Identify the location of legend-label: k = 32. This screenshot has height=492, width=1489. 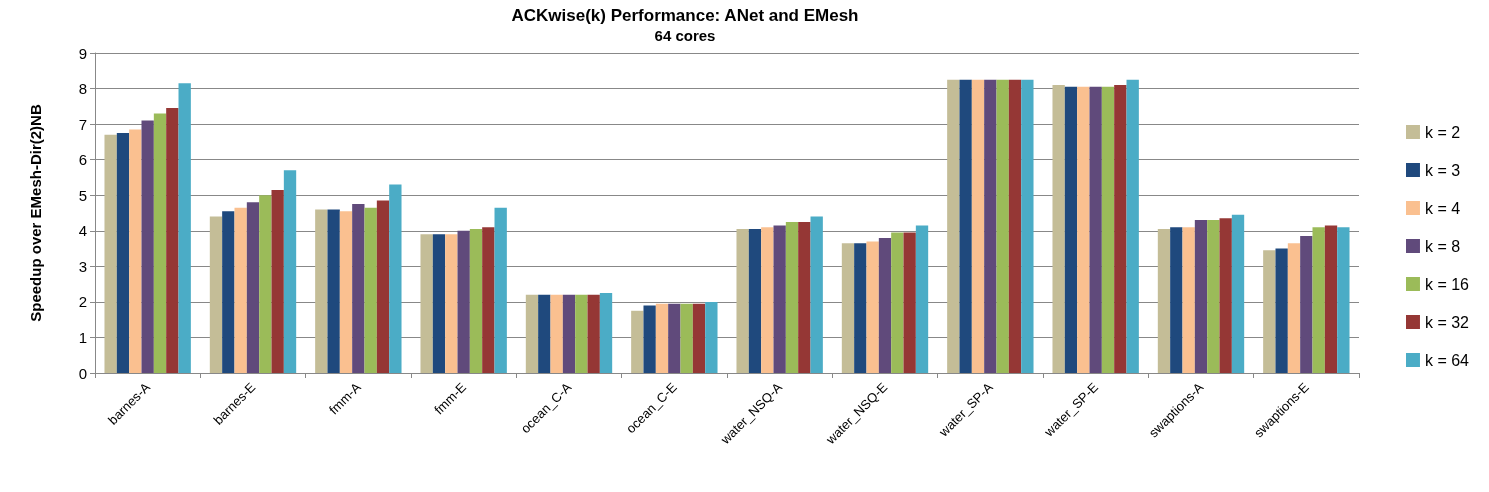
(1447, 322).